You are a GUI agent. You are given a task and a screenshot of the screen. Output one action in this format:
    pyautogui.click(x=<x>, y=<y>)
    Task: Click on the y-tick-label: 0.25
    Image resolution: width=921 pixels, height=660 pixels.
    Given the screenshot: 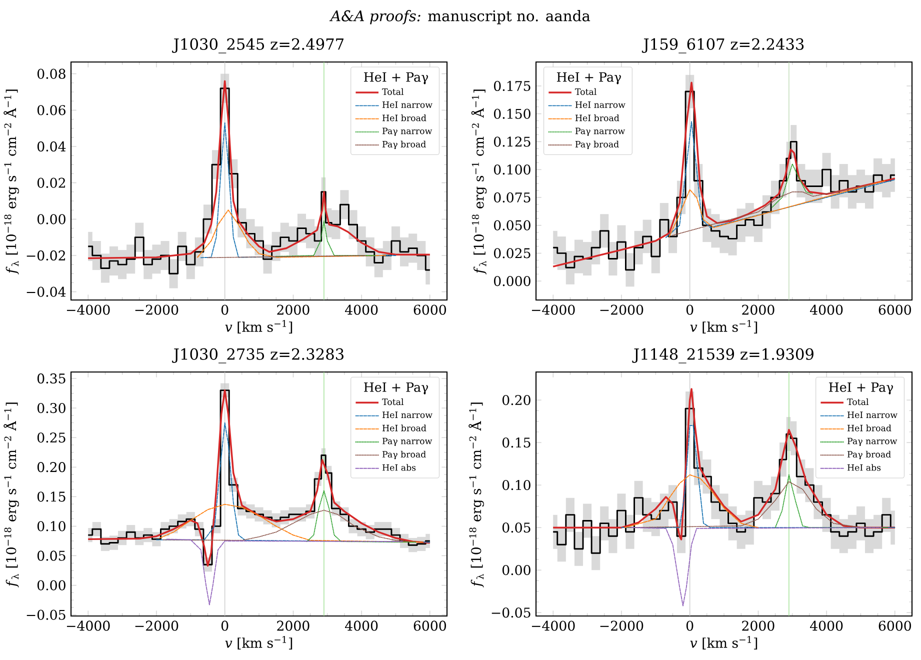 What is the action you would take?
    pyautogui.click(x=51, y=437)
    